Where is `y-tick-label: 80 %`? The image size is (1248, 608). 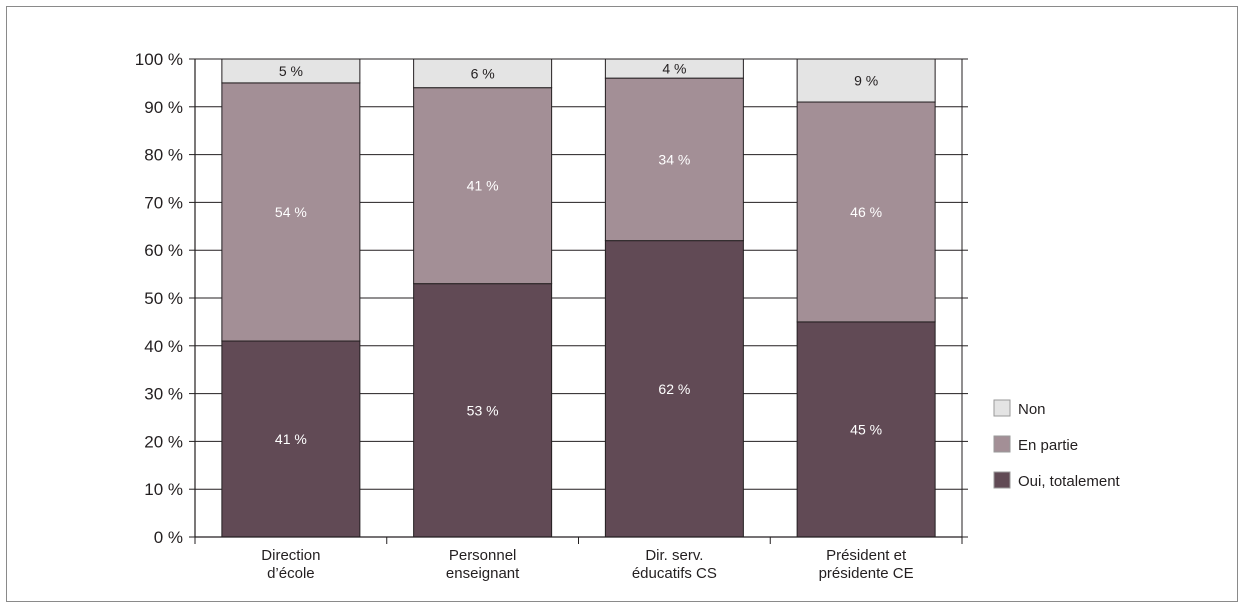 y-tick-label: 80 % is located at coordinates (163, 155).